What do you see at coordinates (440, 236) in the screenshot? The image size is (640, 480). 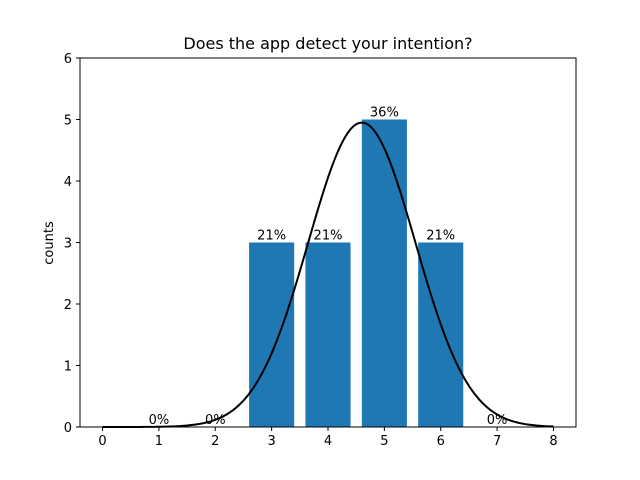 I see `data-label-6: 21%` at bounding box center [440, 236].